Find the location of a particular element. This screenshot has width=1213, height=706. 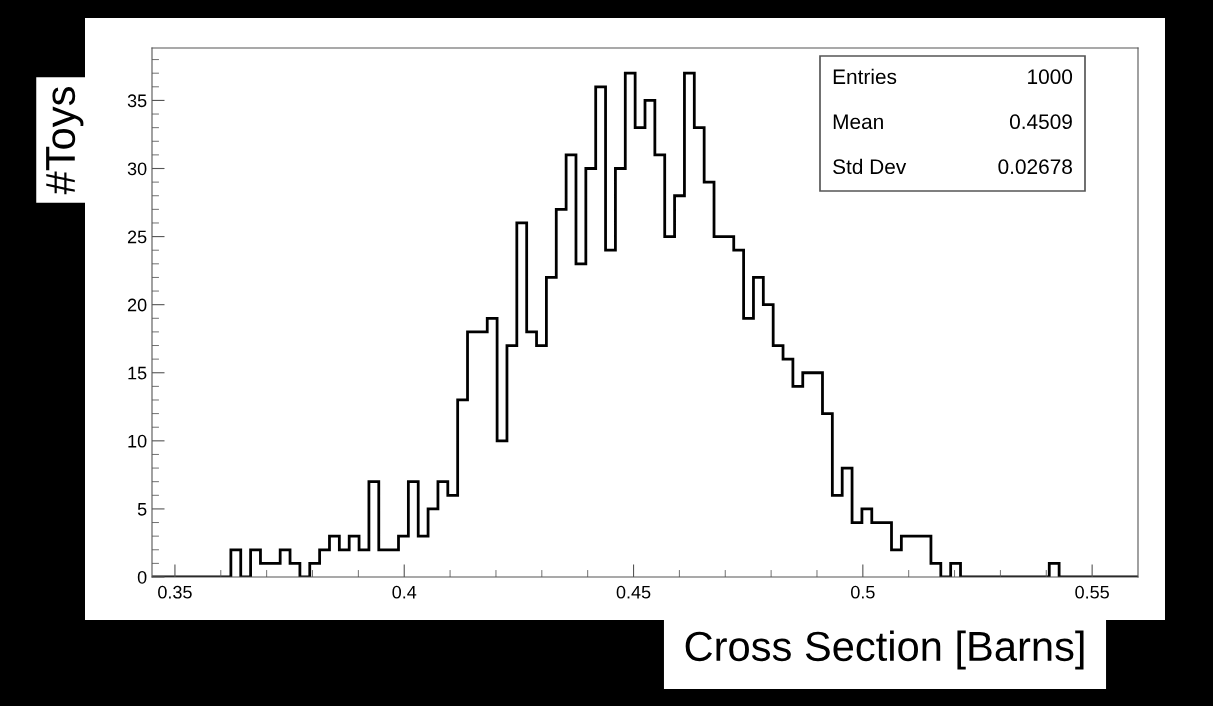

x-tick-label: 0.5 is located at coordinates (862, 592).